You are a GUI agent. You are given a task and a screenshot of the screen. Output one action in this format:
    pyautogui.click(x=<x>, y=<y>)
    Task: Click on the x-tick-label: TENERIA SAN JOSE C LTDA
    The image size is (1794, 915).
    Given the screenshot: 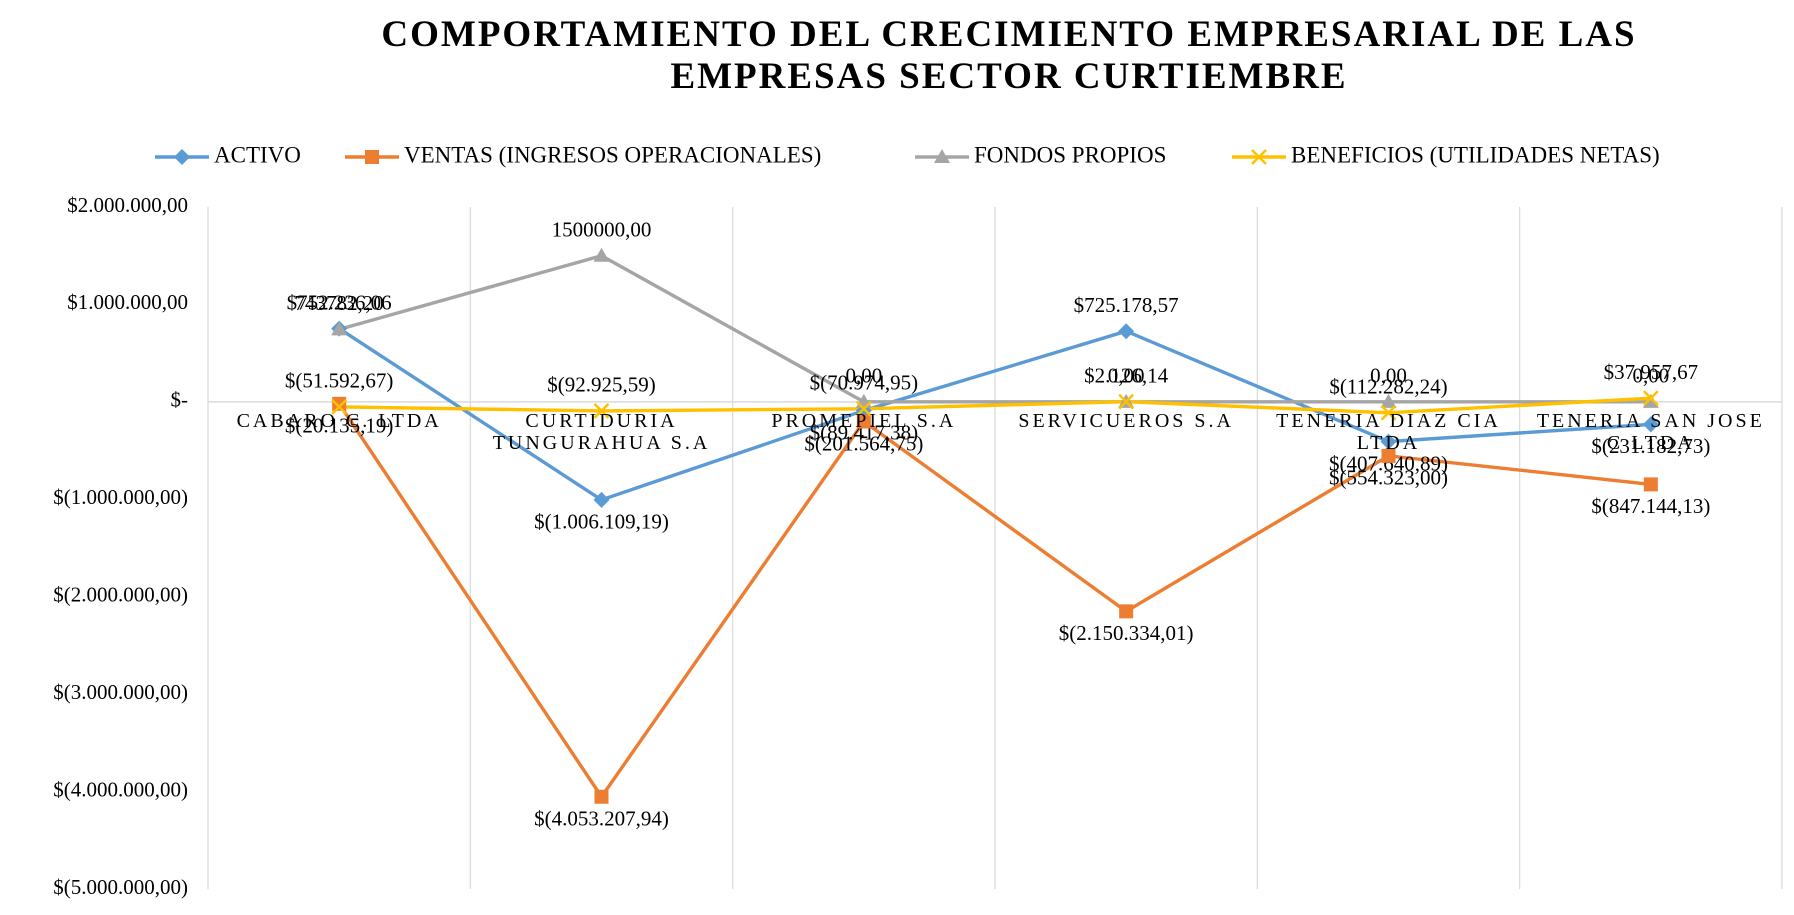 What is the action you would take?
    pyautogui.click(x=1650, y=431)
    